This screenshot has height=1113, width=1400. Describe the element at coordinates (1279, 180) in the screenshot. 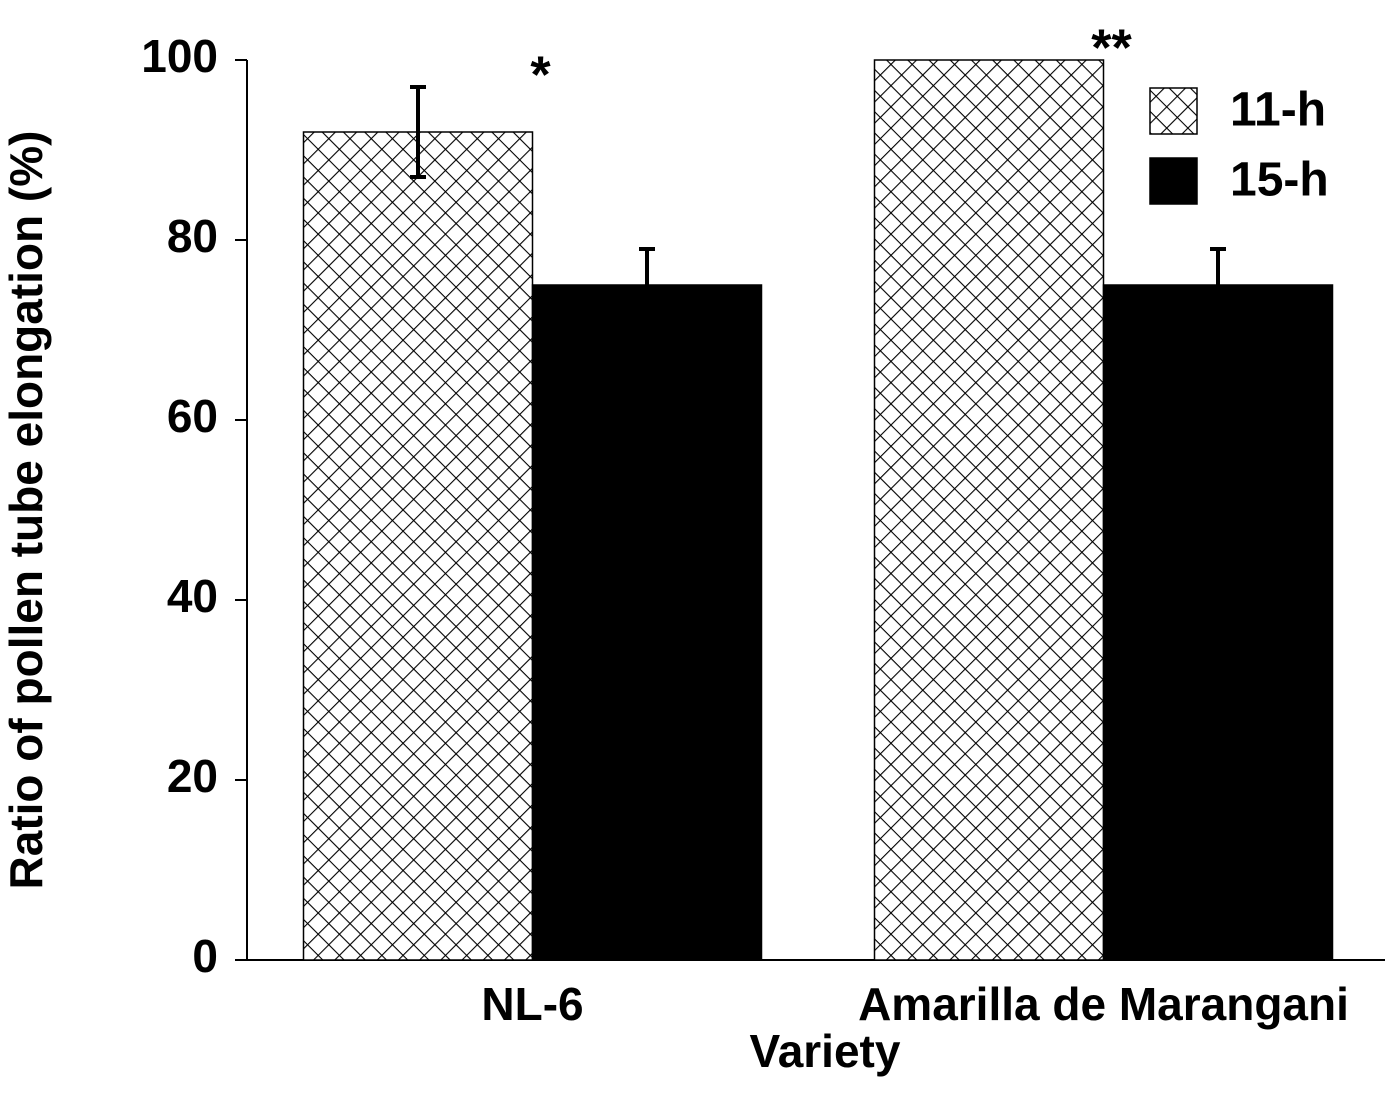

I see `legend-label: 15-h` at that location.